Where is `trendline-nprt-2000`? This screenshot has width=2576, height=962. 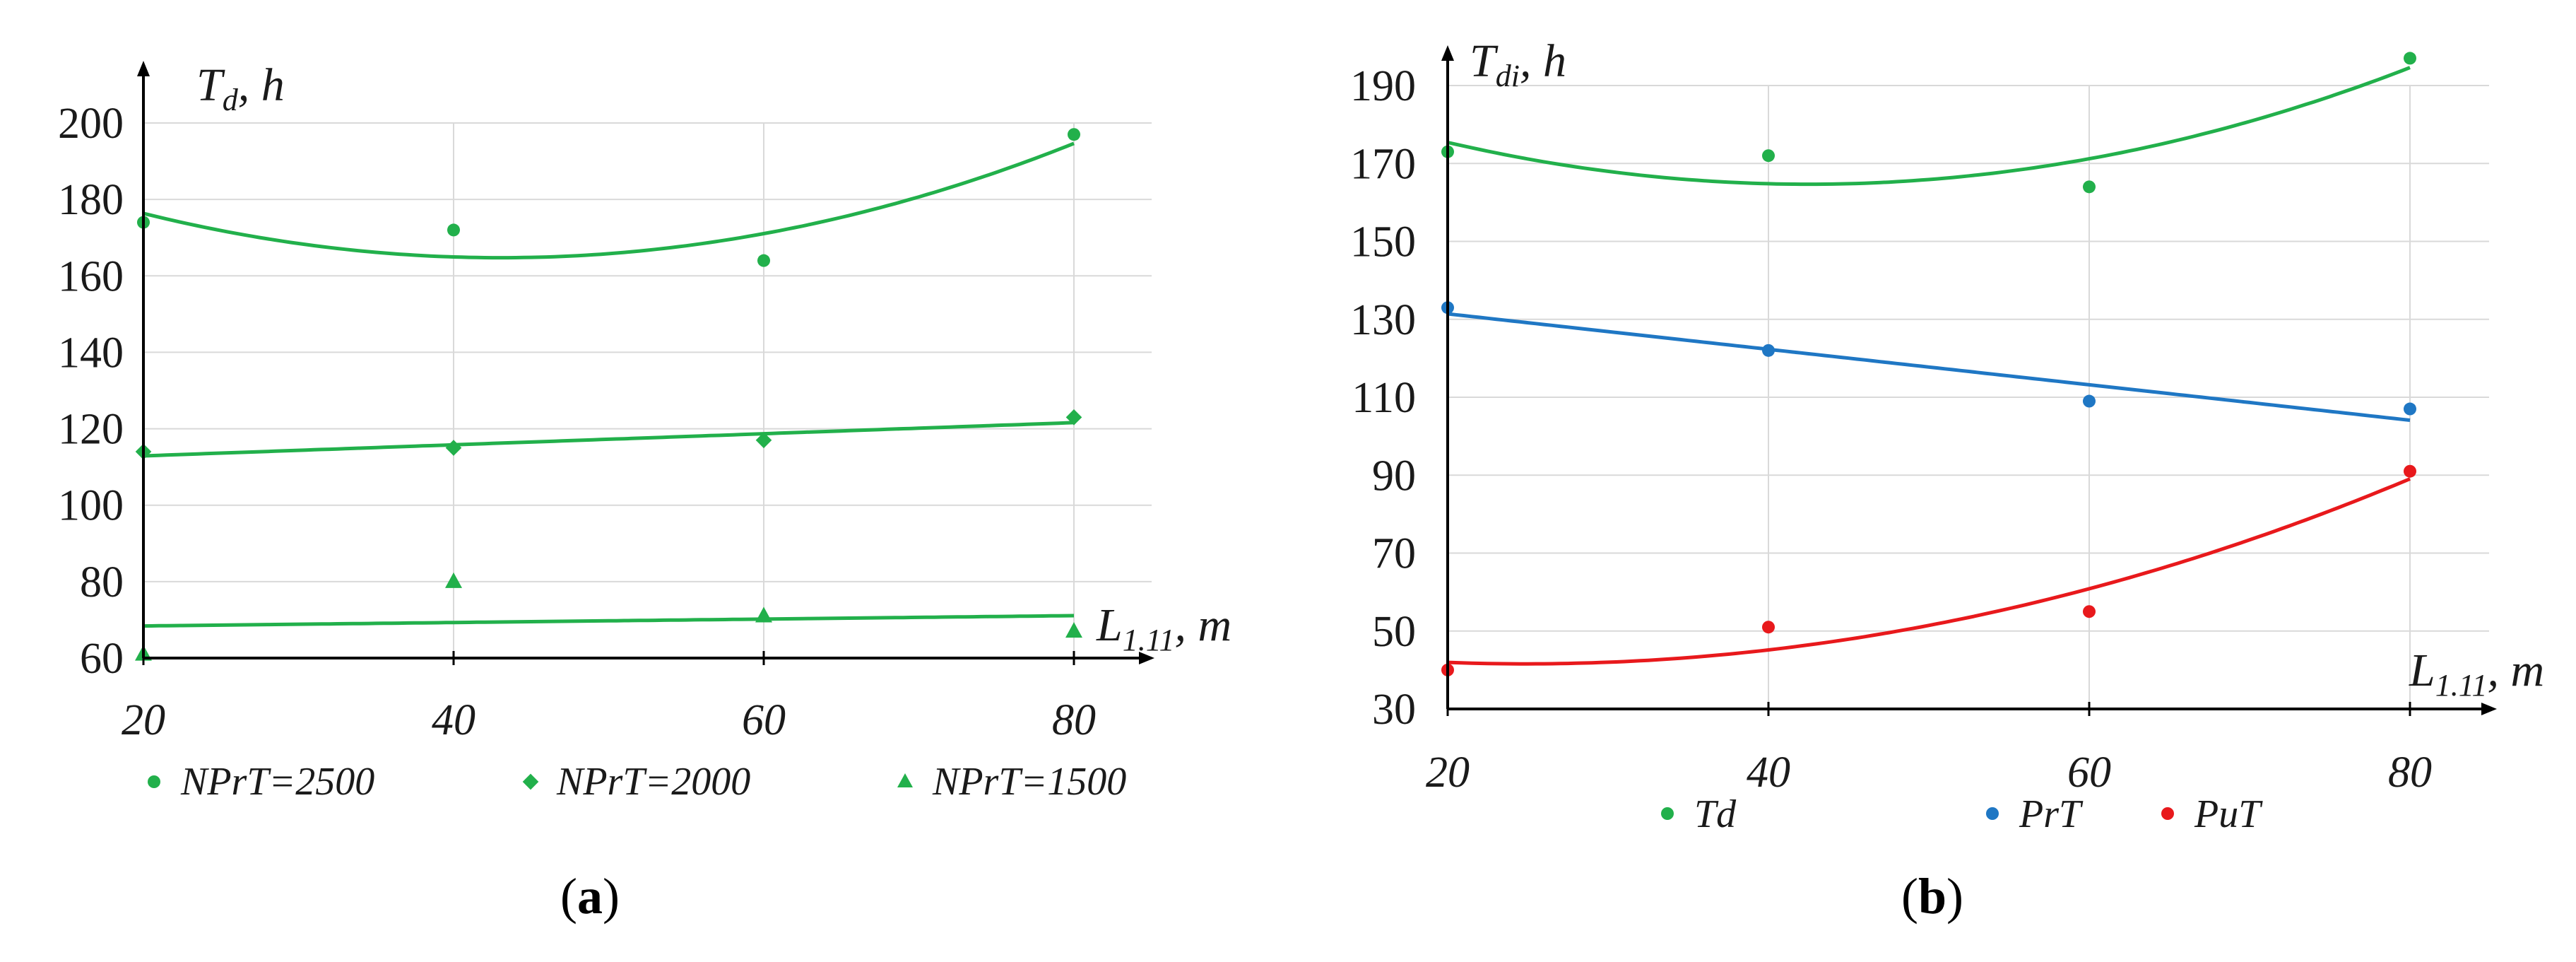
trendline-nprt-2000 is located at coordinates (609, 440).